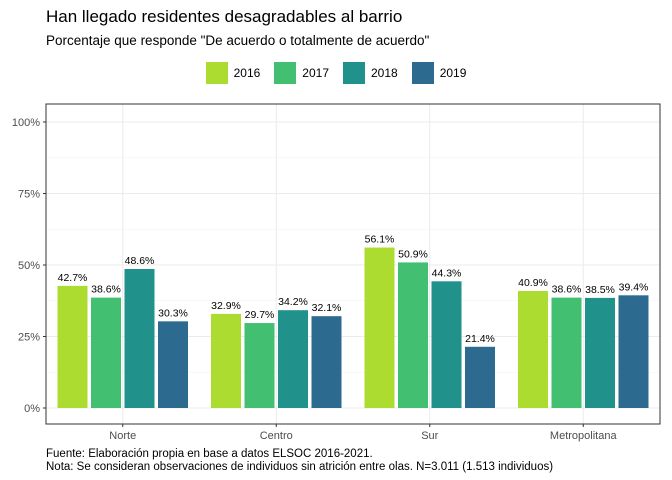  What do you see at coordinates (293, 359) in the screenshot?
I see `bar-2018-centro` at bounding box center [293, 359].